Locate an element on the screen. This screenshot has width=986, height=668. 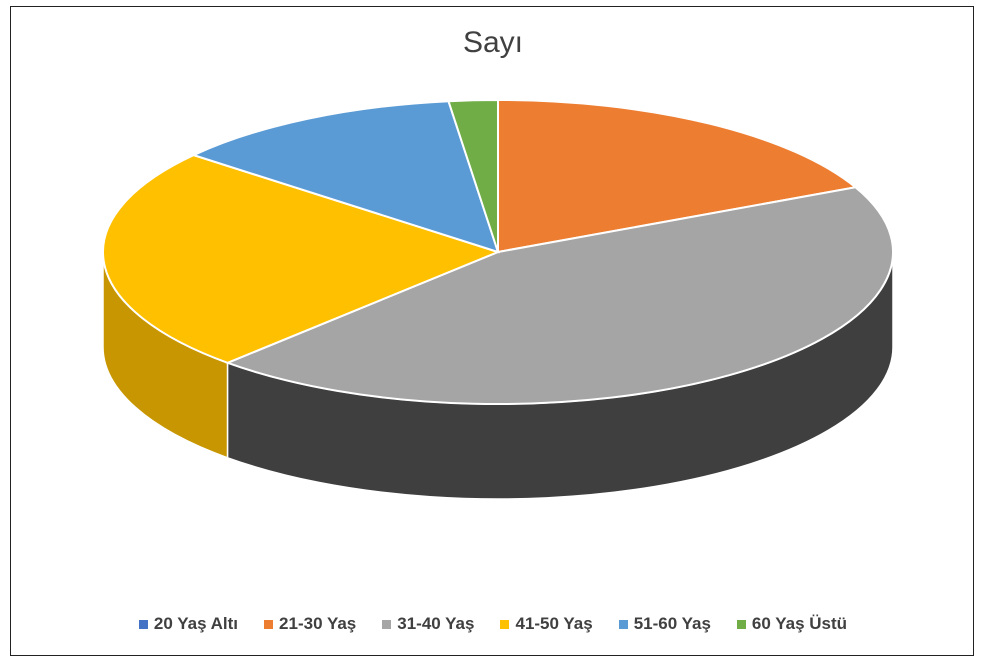
legend-item: 41-50 Yaş is located at coordinates (546, 624).